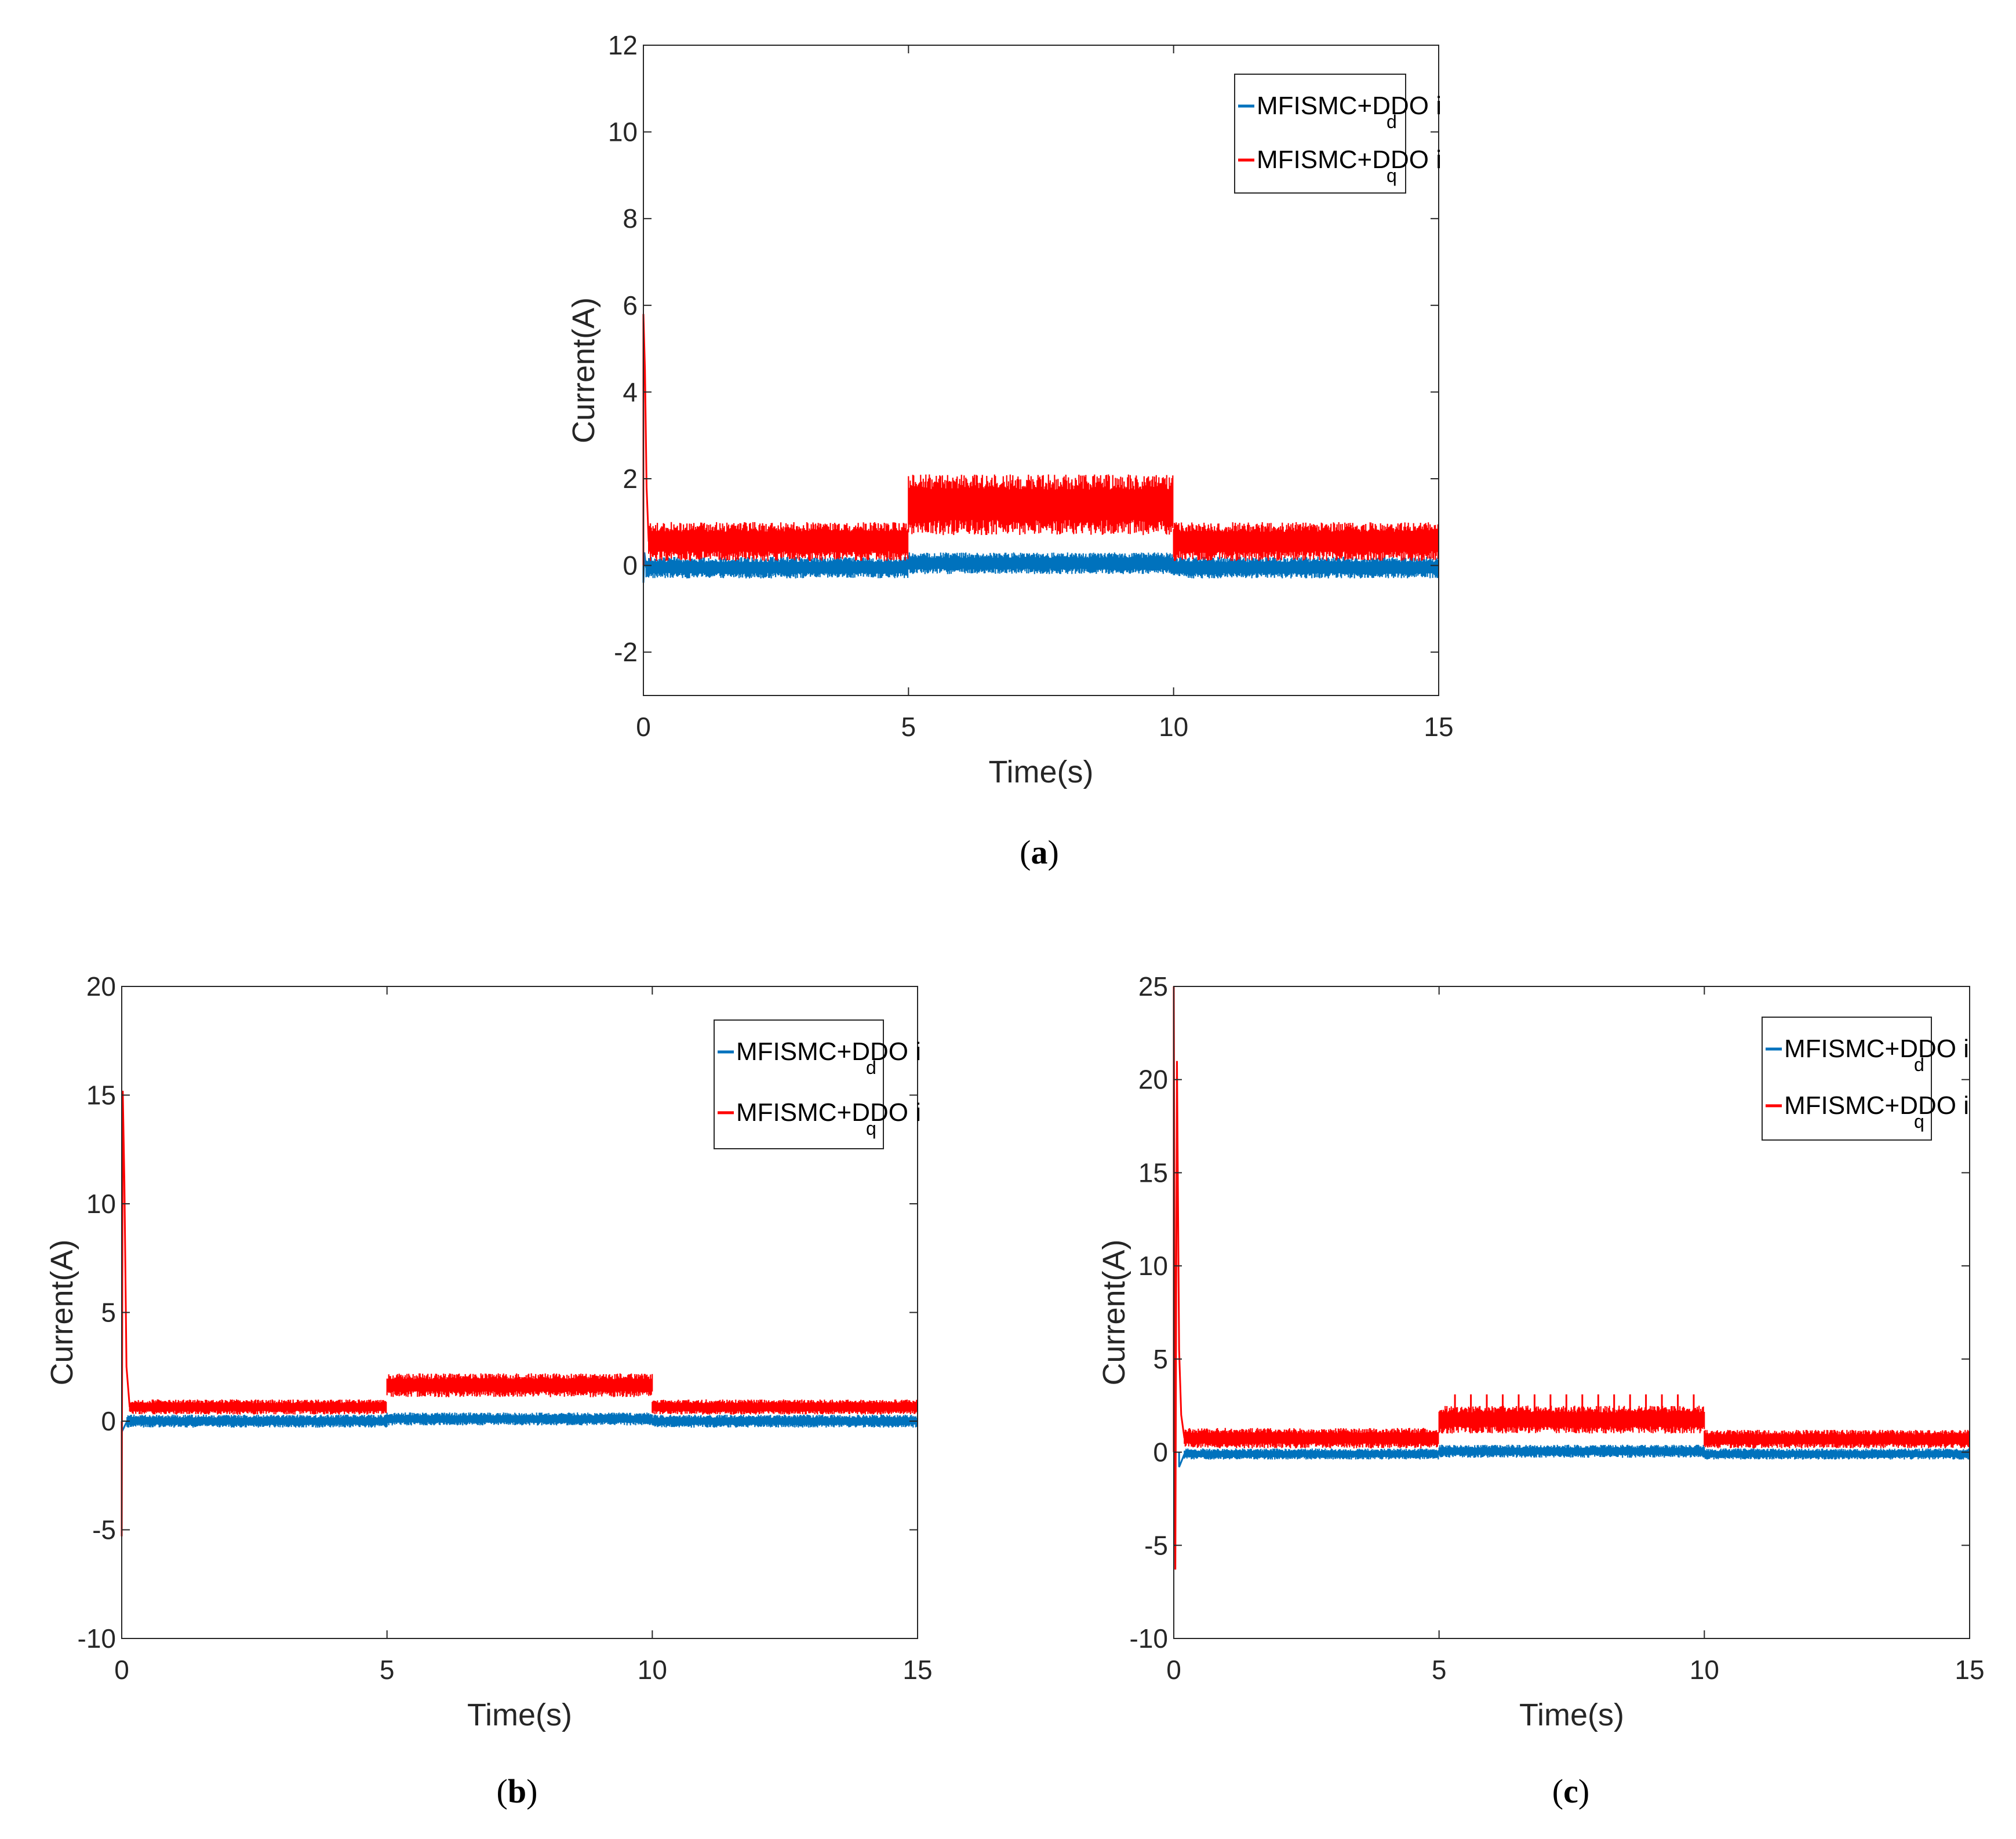 Image resolution: width=2016 pixels, height=1839 pixels. What do you see at coordinates (1042, 565) in the screenshot?
I see `series-id-trace` at bounding box center [1042, 565].